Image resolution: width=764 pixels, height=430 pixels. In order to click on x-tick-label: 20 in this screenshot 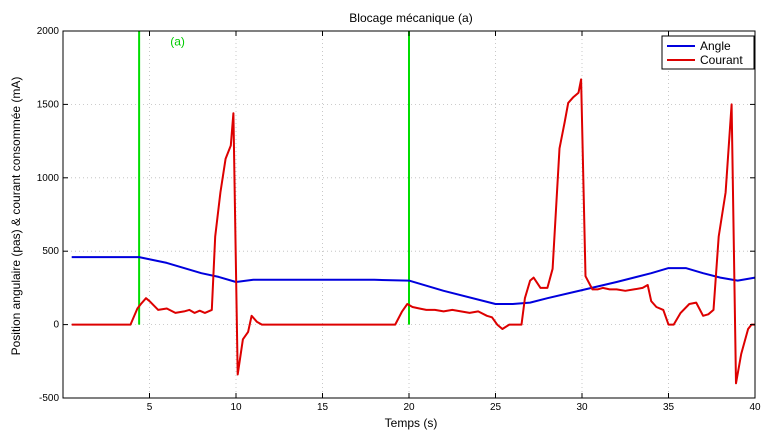, I will do `click(409, 407)`.